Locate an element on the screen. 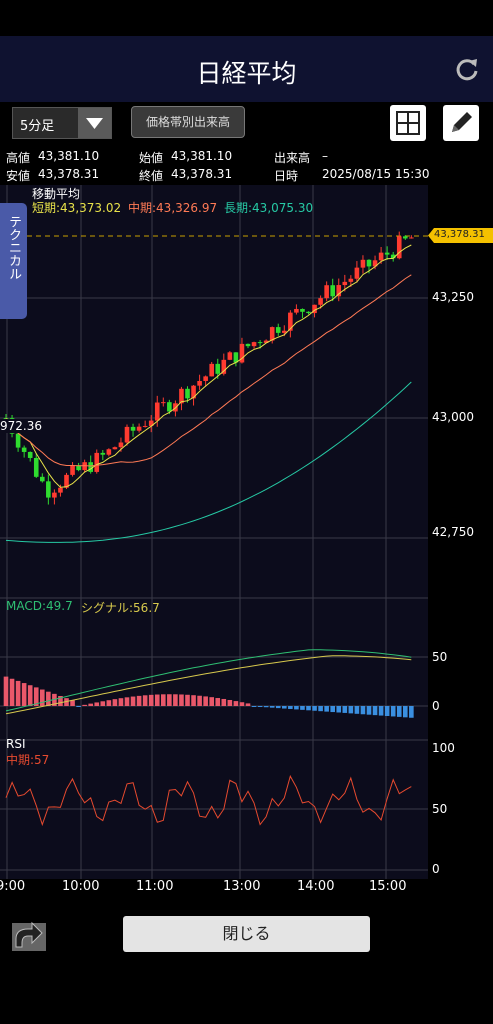 Image resolution: width=493 pixels, height=1024 pixels. header-bar is located at coordinates (246, 69).